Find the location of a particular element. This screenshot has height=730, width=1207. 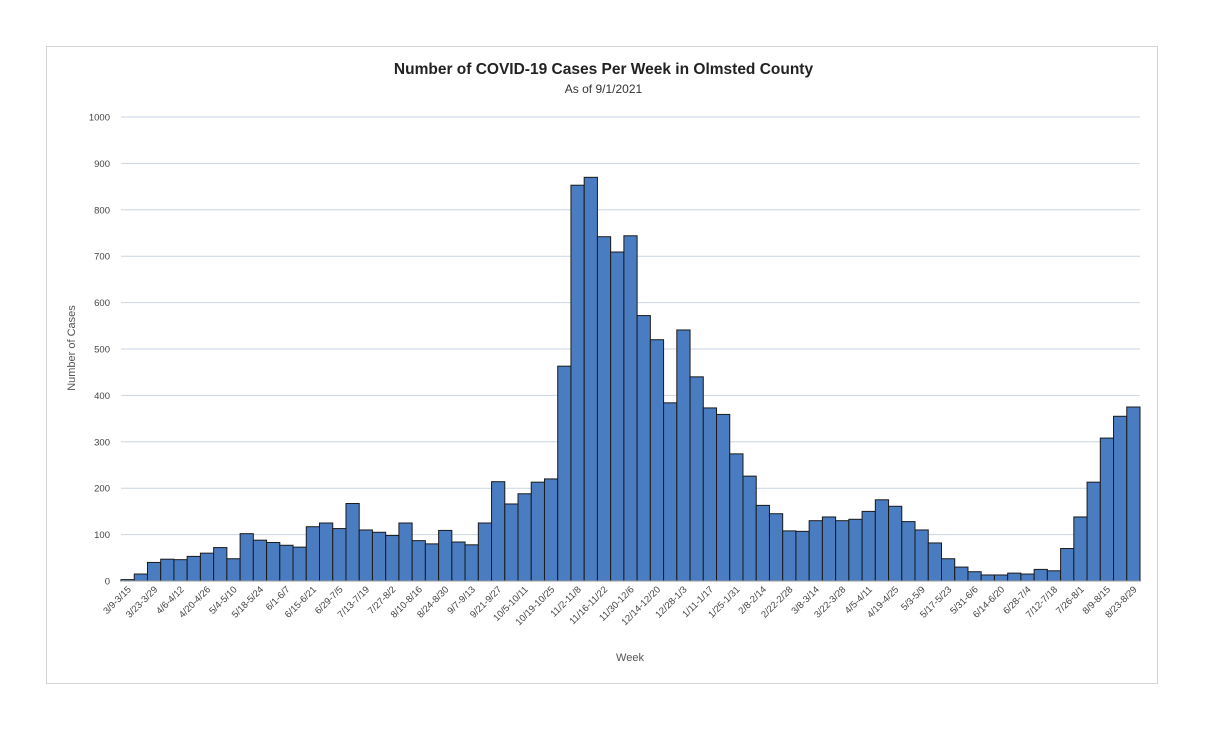

y-tick-label: 100 is located at coordinates (102, 535).